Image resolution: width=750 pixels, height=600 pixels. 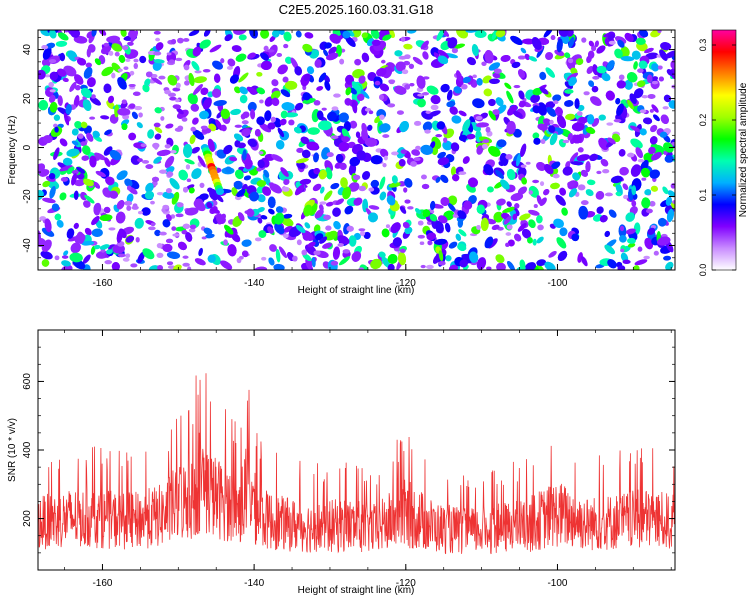 What do you see at coordinates (27, 147) in the screenshot?
I see `y-tick-label: 0` at bounding box center [27, 147].